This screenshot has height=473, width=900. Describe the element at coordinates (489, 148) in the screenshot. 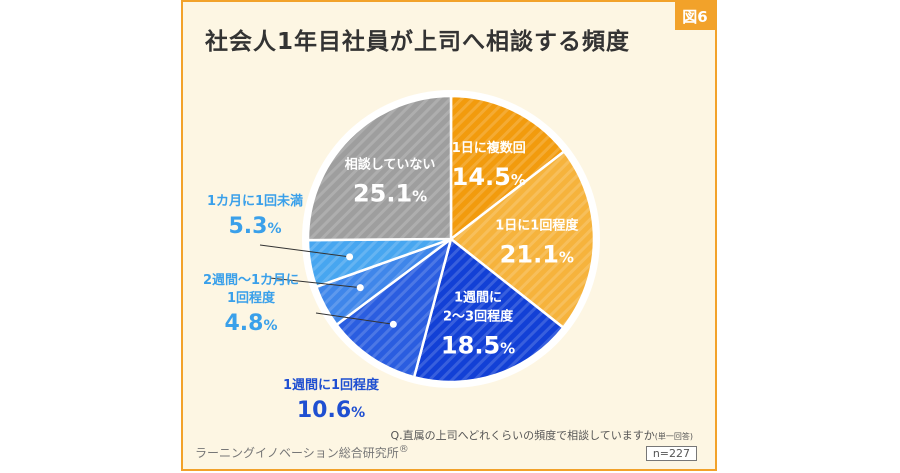

I see `slice-label: 1日に複数回` at that location.